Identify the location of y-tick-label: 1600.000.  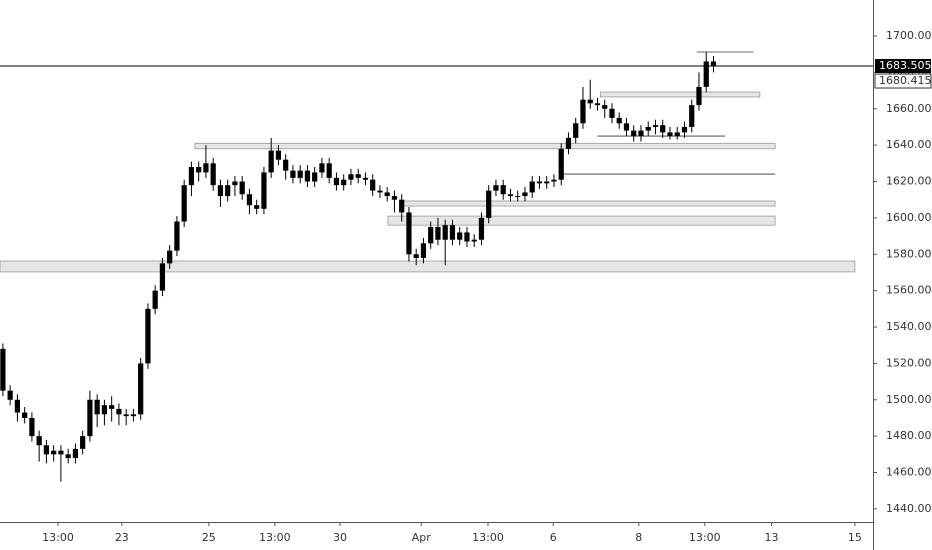
(909, 217).